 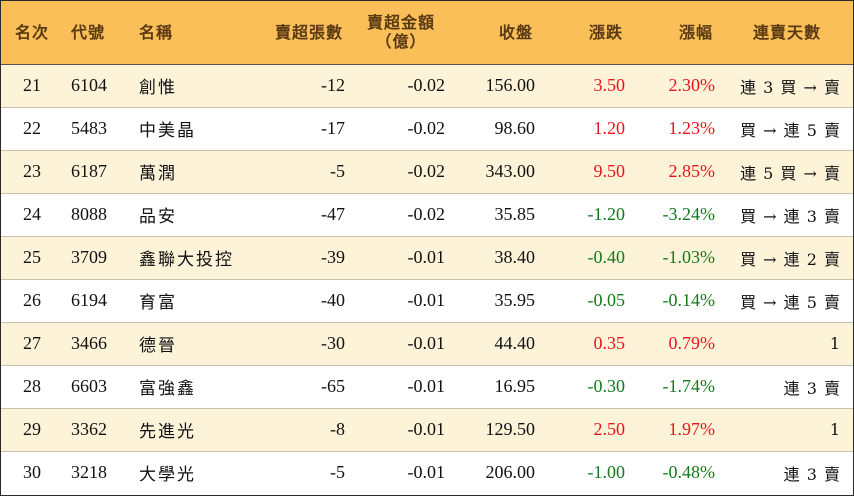 I want to click on cell-net-sell-lots: -8, so click(x=296, y=429).